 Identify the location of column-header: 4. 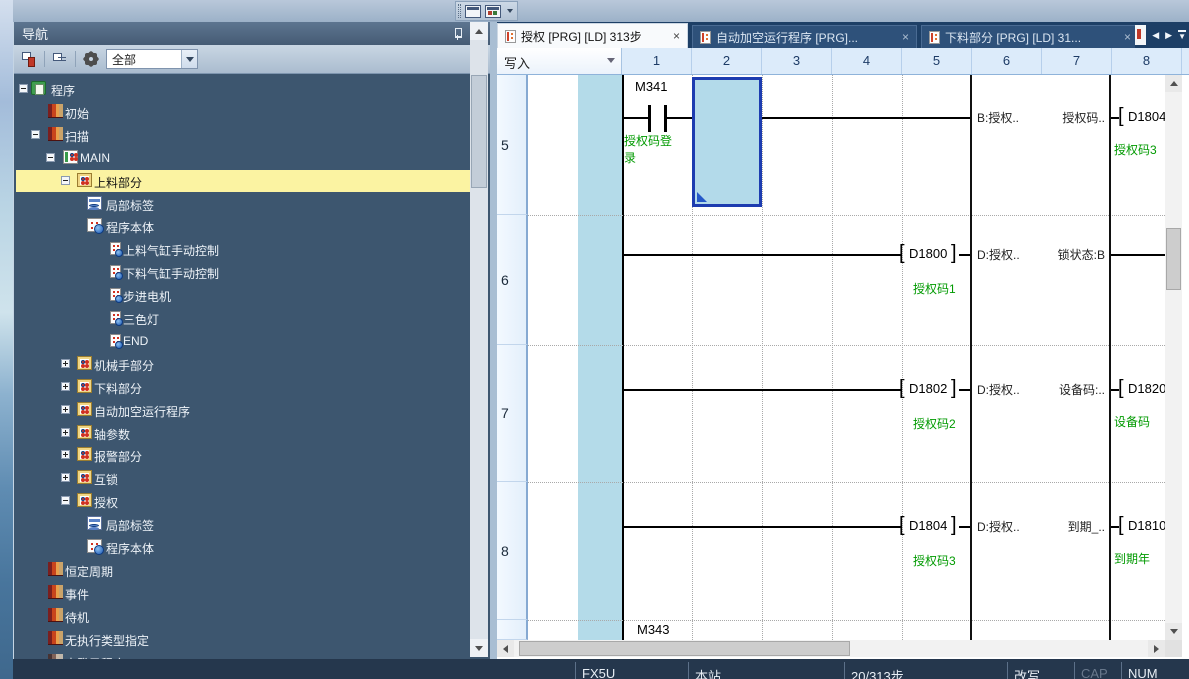
(867, 61).